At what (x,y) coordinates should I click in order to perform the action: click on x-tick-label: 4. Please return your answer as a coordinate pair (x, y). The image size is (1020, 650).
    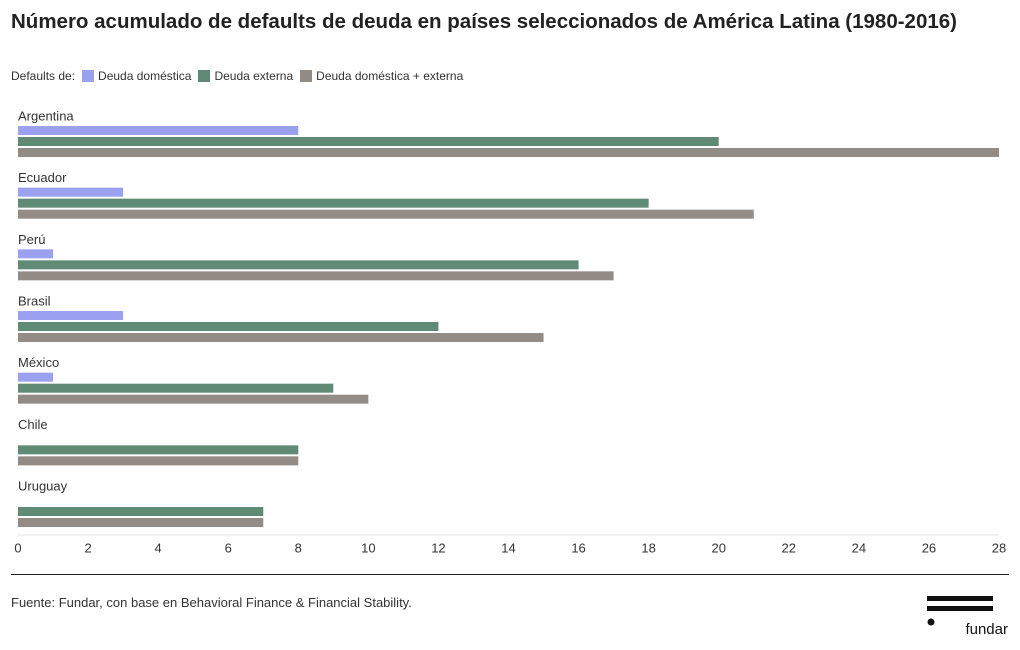
    Looking at the image, I should click on (158, 547).